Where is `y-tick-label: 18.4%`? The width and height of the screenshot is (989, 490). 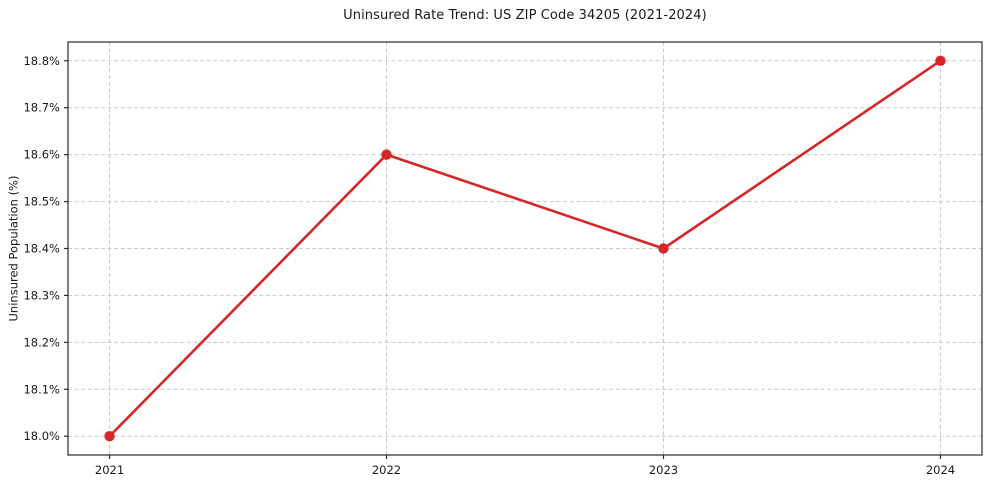 y-tick-label: 18.4% is located at coordinates (41, 249).